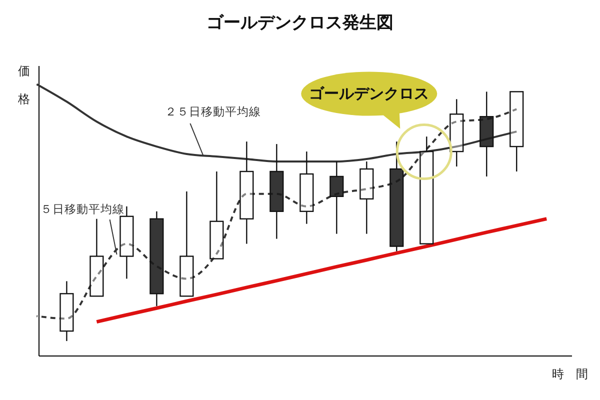 This screenshot has height=400, width=600. I want to click on y-axis-title: 価格, so click(23, 85).